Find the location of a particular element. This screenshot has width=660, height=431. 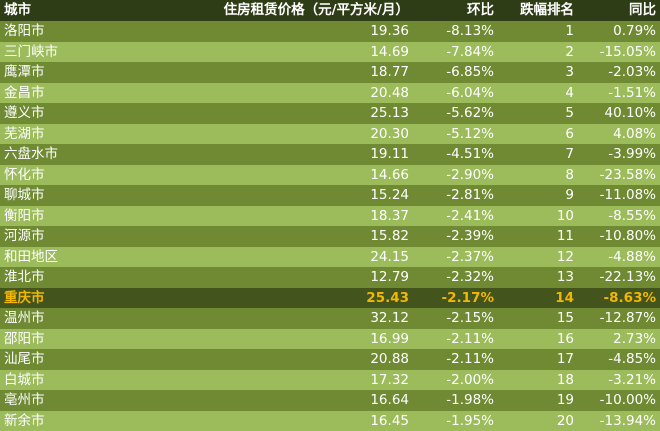

cell-mom: -4.51% is located at coordinates (470, 154).